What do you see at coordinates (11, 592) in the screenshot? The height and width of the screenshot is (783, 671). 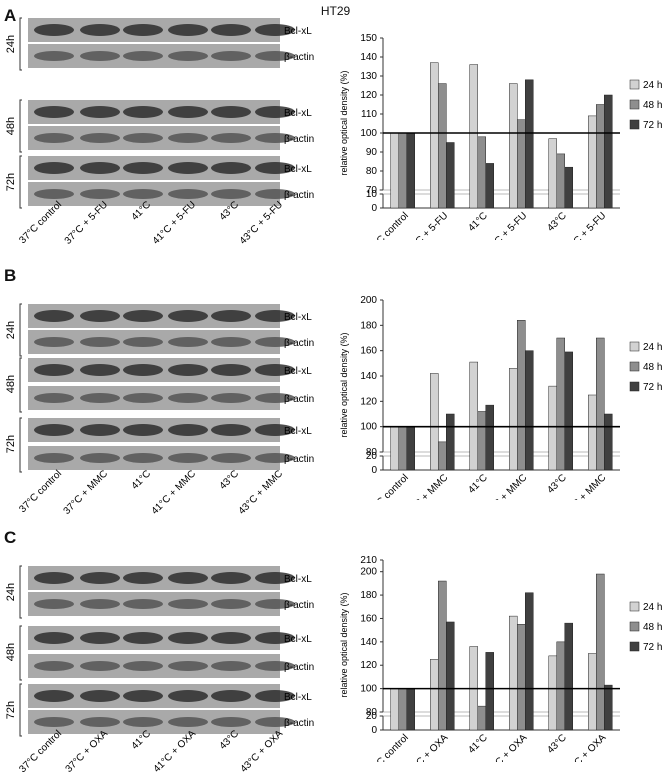 I see `timepoint-label: 24h` at bounding box center [11, 592].